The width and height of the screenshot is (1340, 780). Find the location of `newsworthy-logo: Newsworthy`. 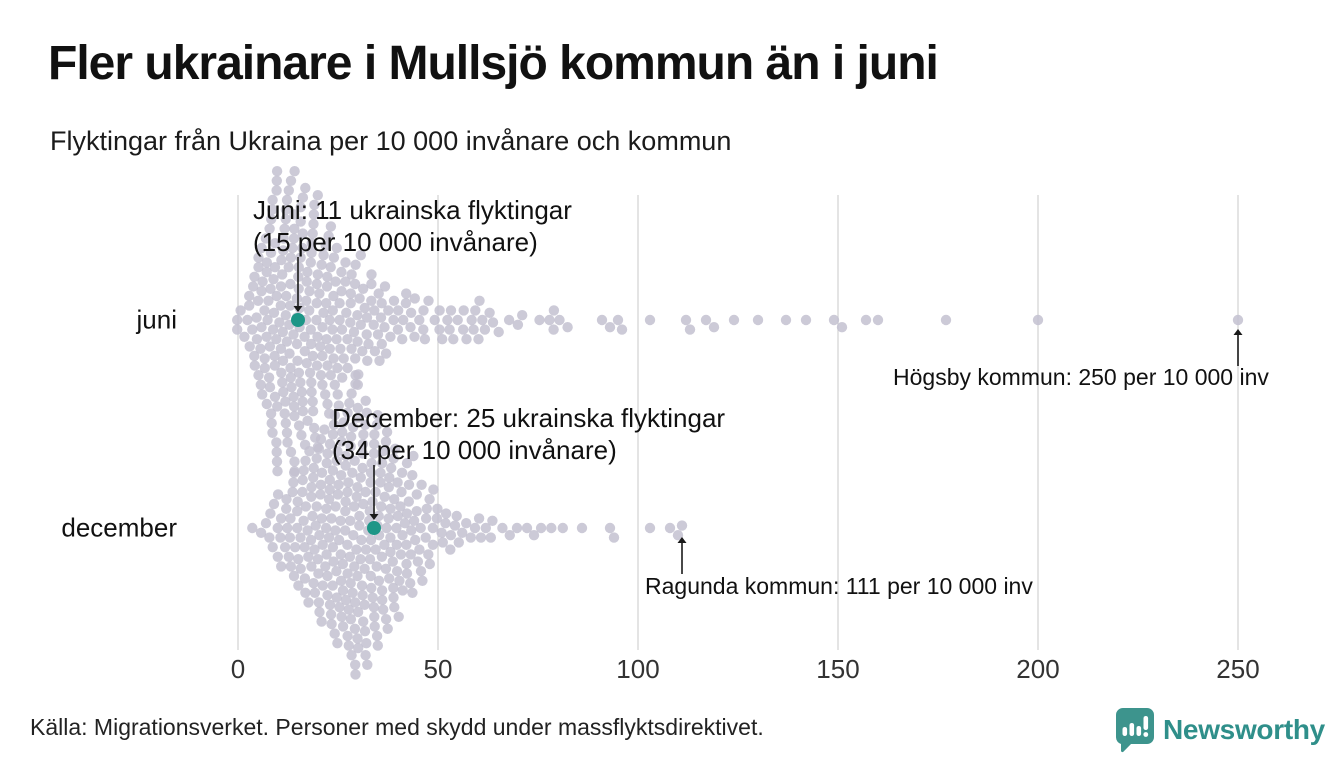

newsworthy-logo: Newsworthy is located at coordinates (1219, 730).